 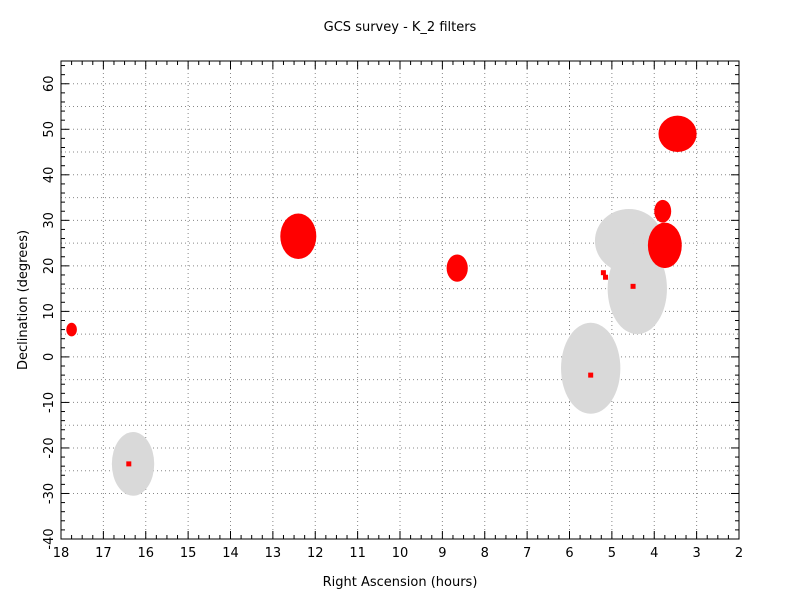 I want to click on x-tick-label: 14, so click(x=230, y=553).